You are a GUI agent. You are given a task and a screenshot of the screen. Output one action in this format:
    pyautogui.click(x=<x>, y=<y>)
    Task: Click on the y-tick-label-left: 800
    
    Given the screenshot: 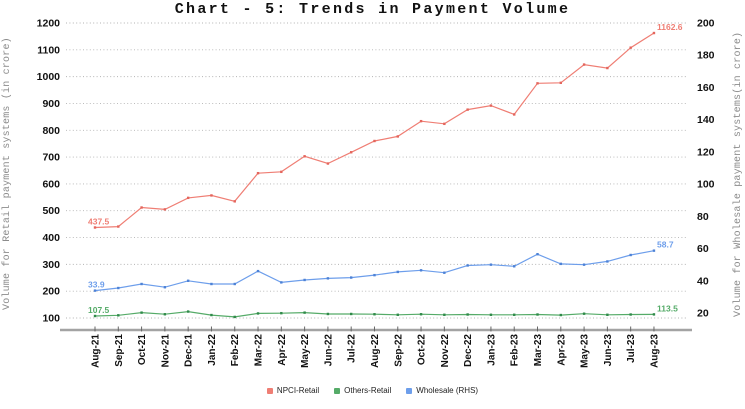 What is the action you would take?
    pyautogui.click(x=51, y=131)
    